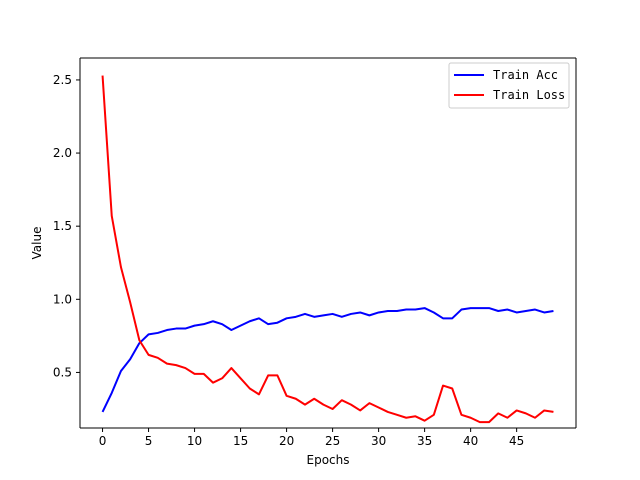  What do you see at coordinates (529, 95) in the screenshot?
I see `legend-label-train-loss: Train Loss` at bounding box center [529, 95].